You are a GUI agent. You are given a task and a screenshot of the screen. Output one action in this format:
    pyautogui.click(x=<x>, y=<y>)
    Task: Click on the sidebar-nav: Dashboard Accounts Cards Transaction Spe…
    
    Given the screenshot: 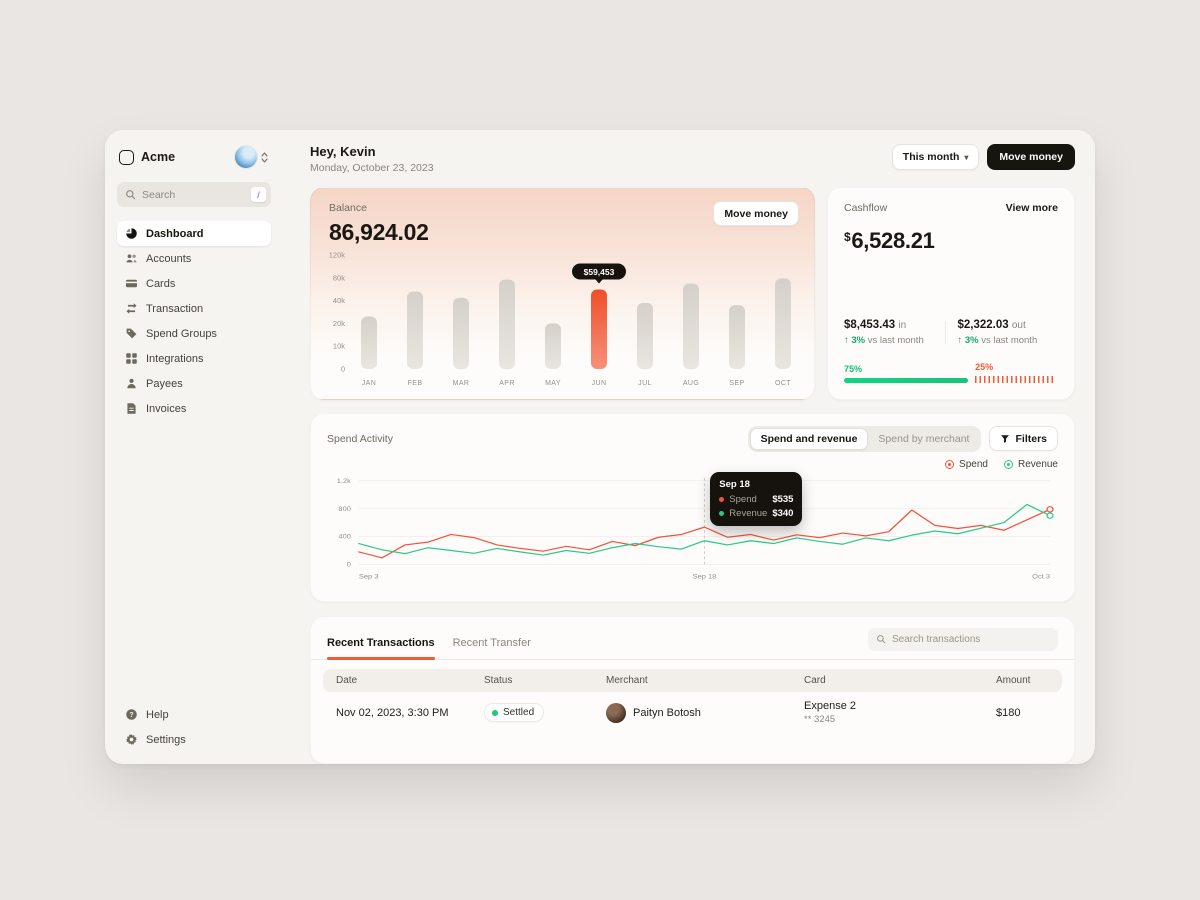 What is the action you would take?
    pyautogui.click(x=194, y=321)
    